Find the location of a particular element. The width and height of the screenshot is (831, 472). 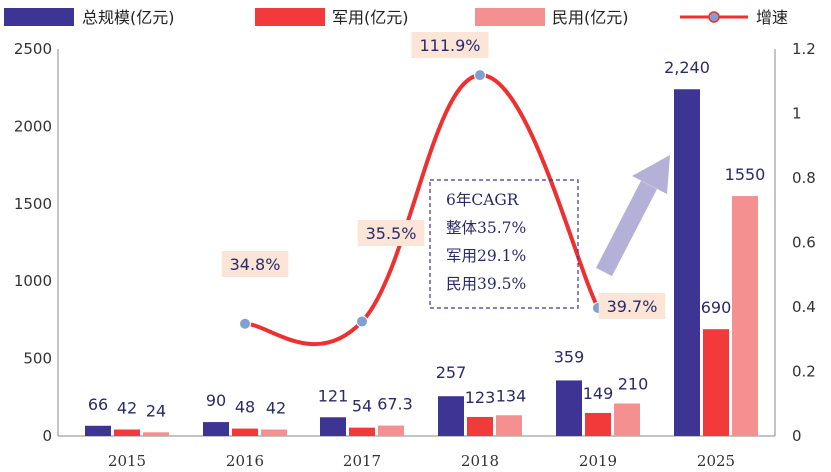

bar-label-military: 48 is located at coordinates (245, 407).